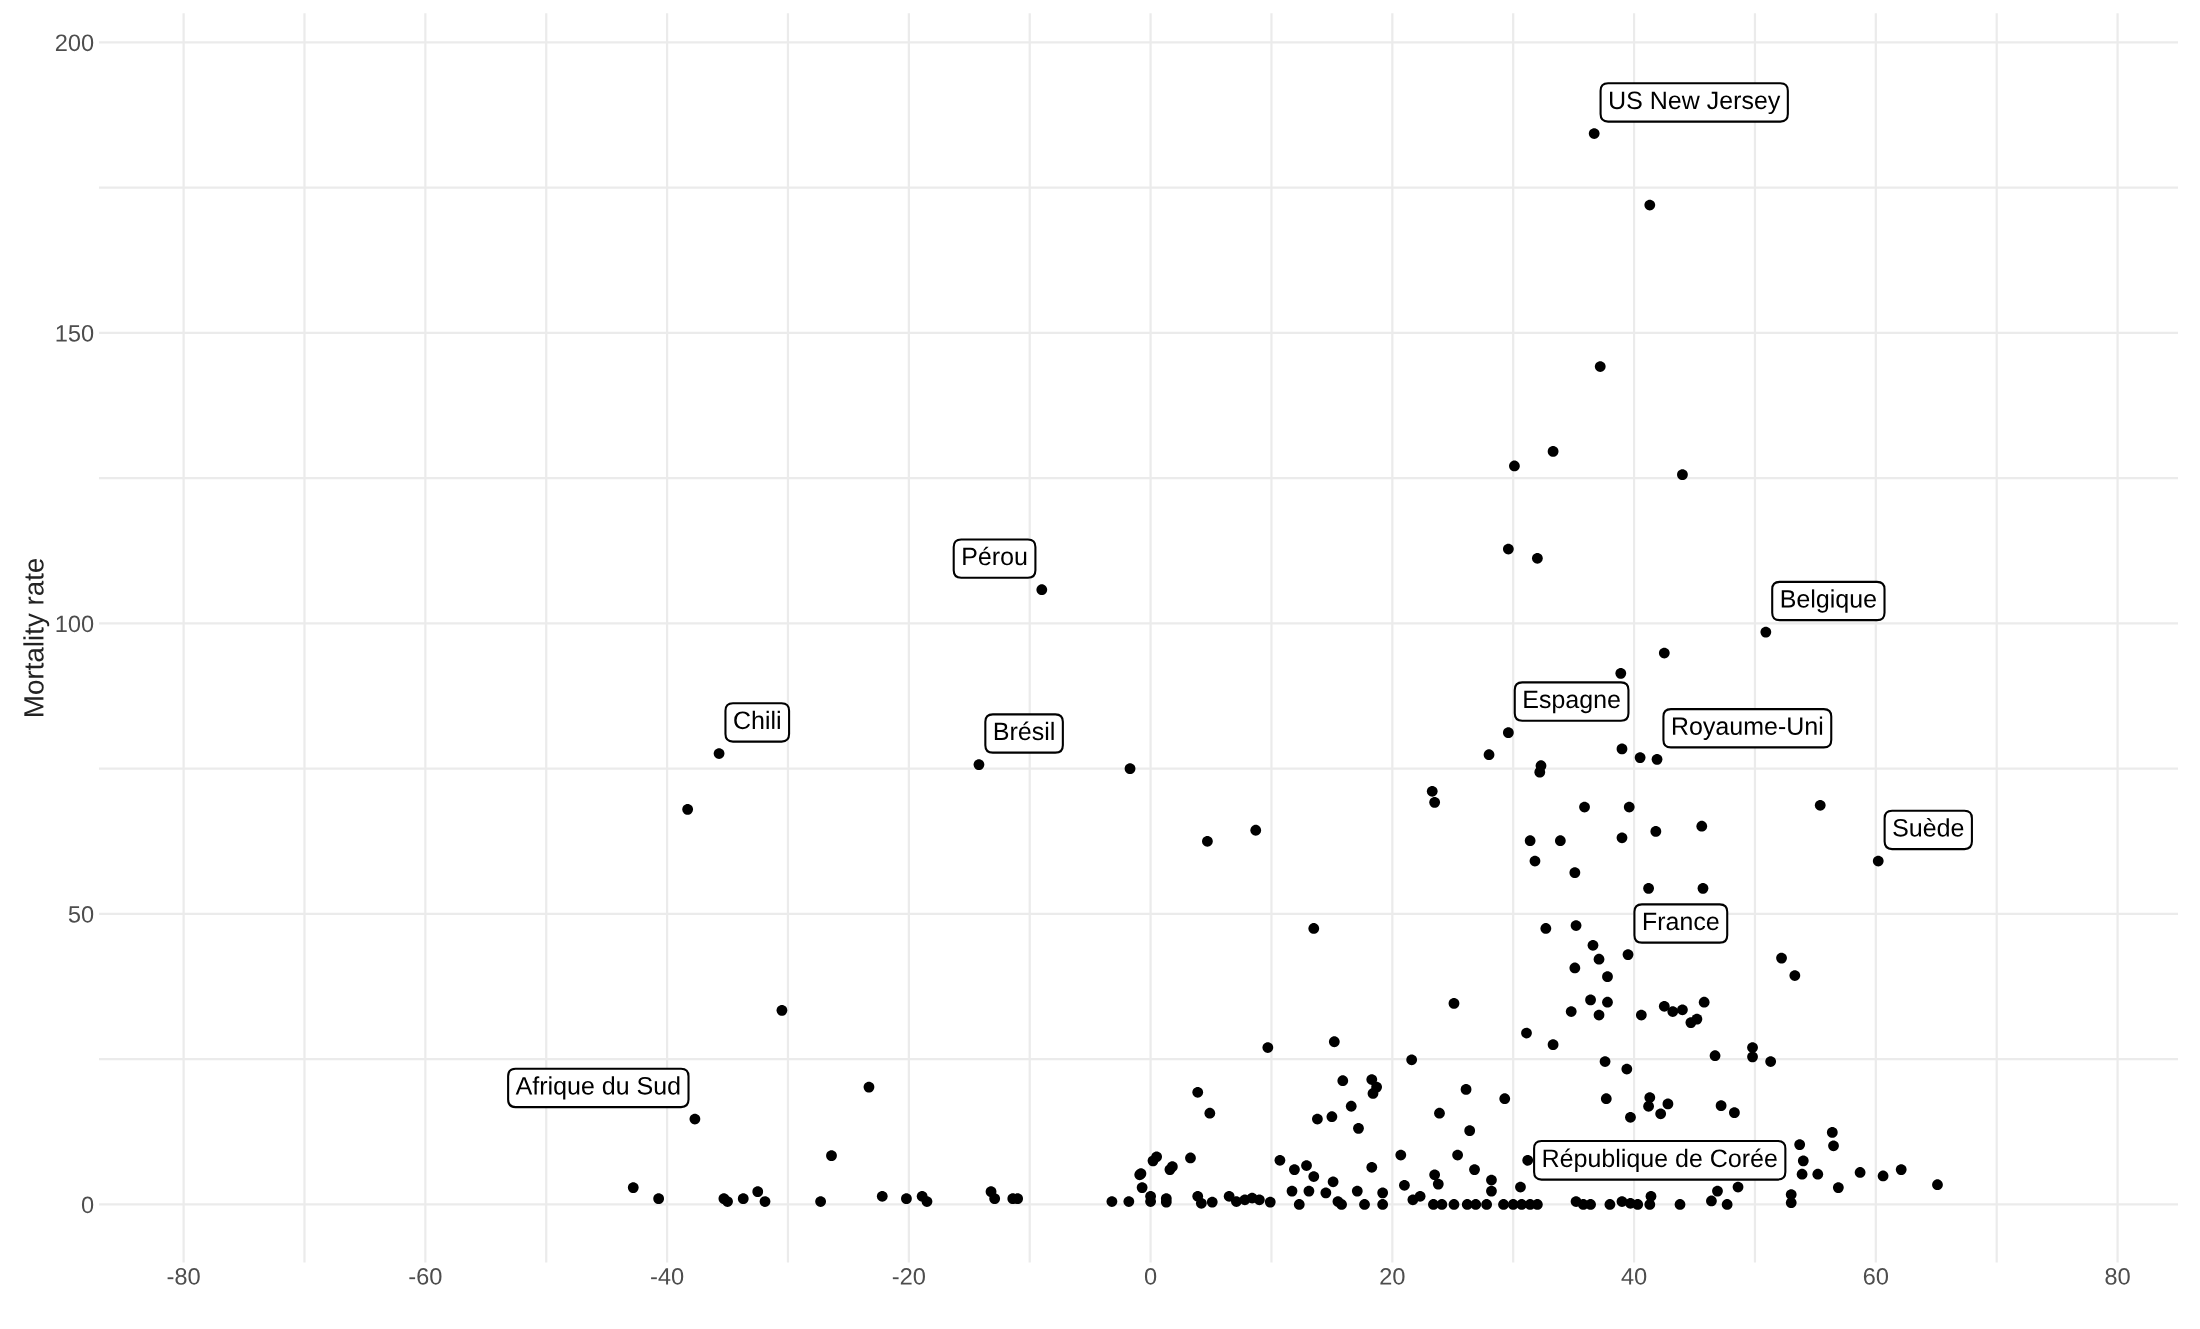 This screenshot has width=2200, height=1329. I want to click on y-tick-label: 0, so click(87, 1205).